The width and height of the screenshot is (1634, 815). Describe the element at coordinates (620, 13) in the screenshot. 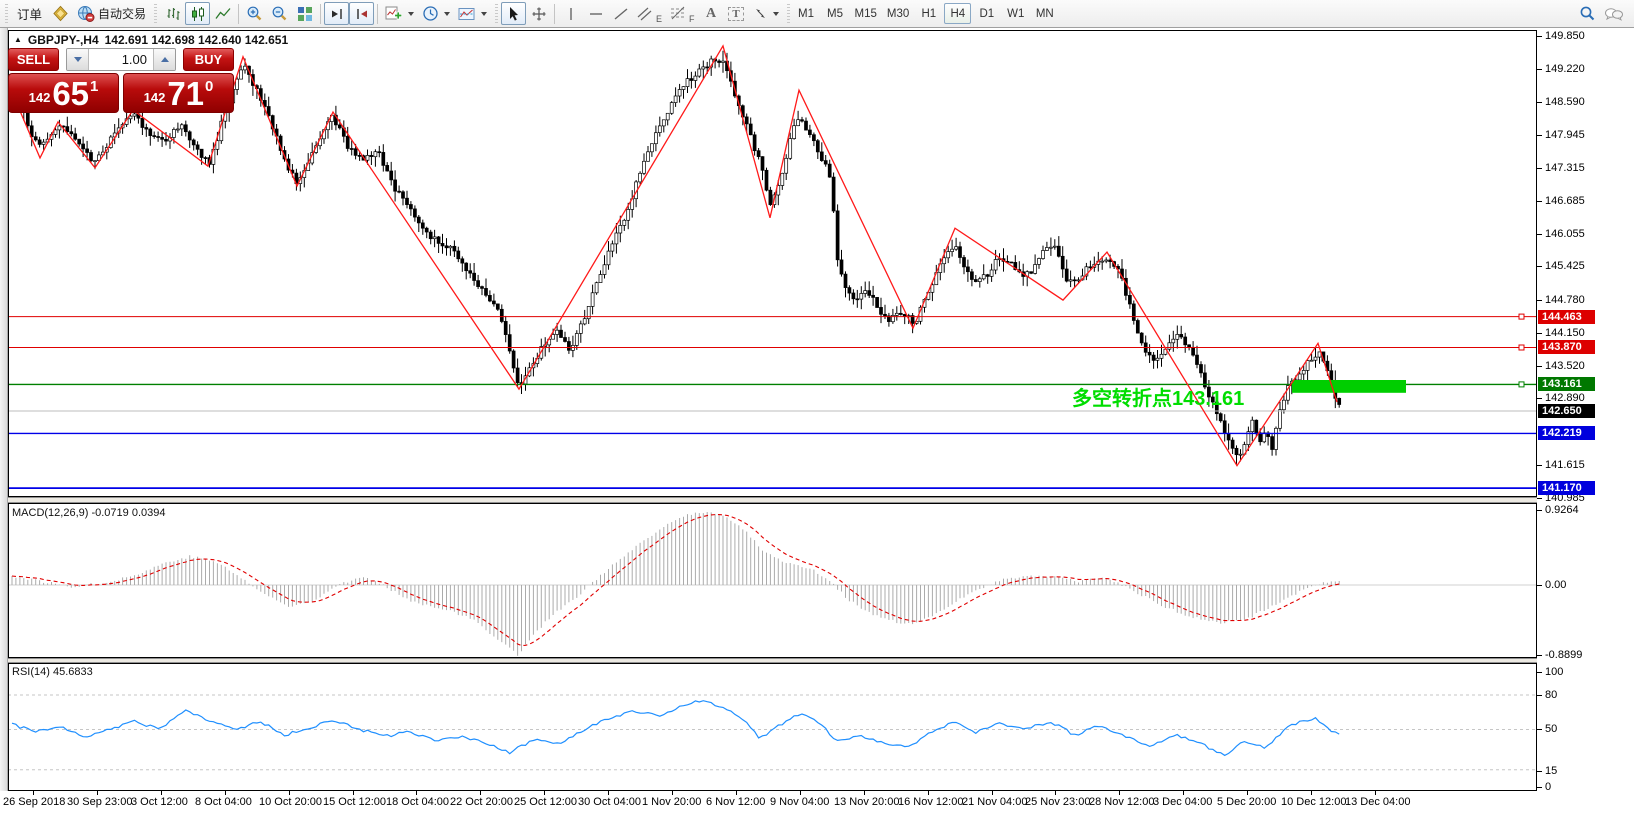

I see `trendline-tool` at that location.